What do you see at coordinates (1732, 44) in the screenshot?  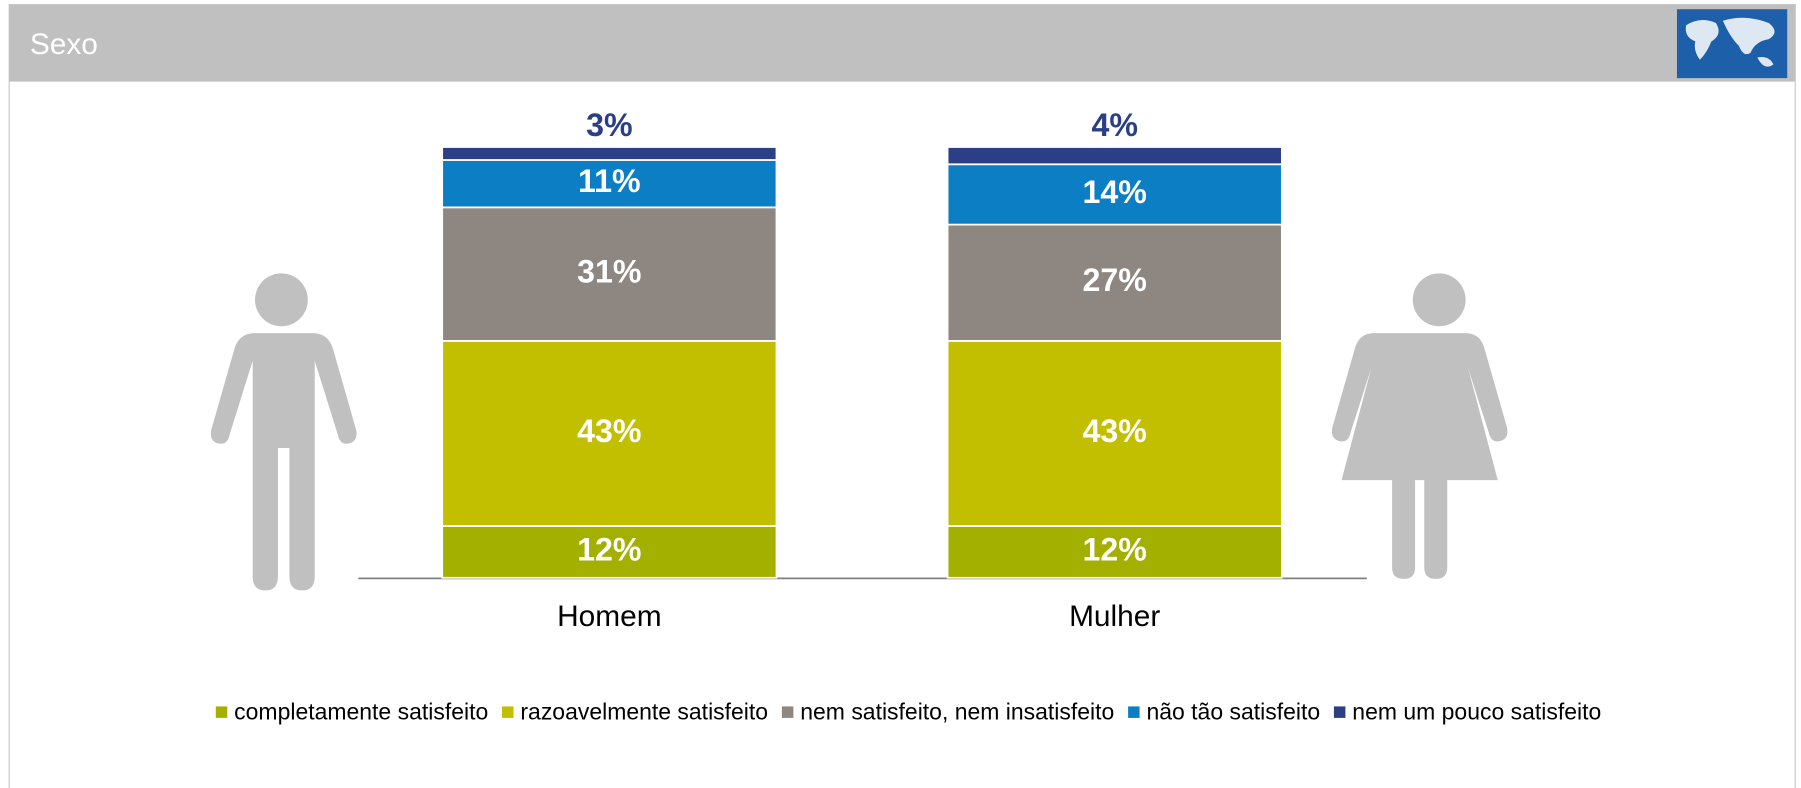 I see `globe-icon` at bounding box center [1732, 44].